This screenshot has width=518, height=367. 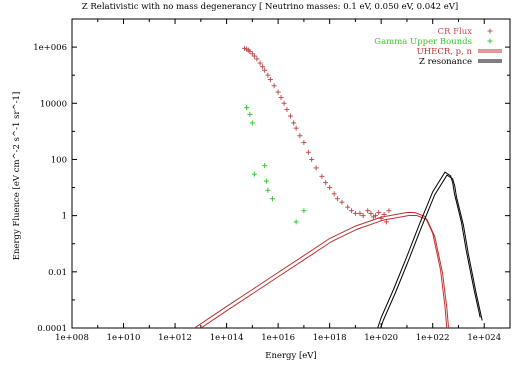 What do you see at coordinates (59, 160) in the screenshot?
I see `y-tick-label: 100` at bounding box center [59, 160].